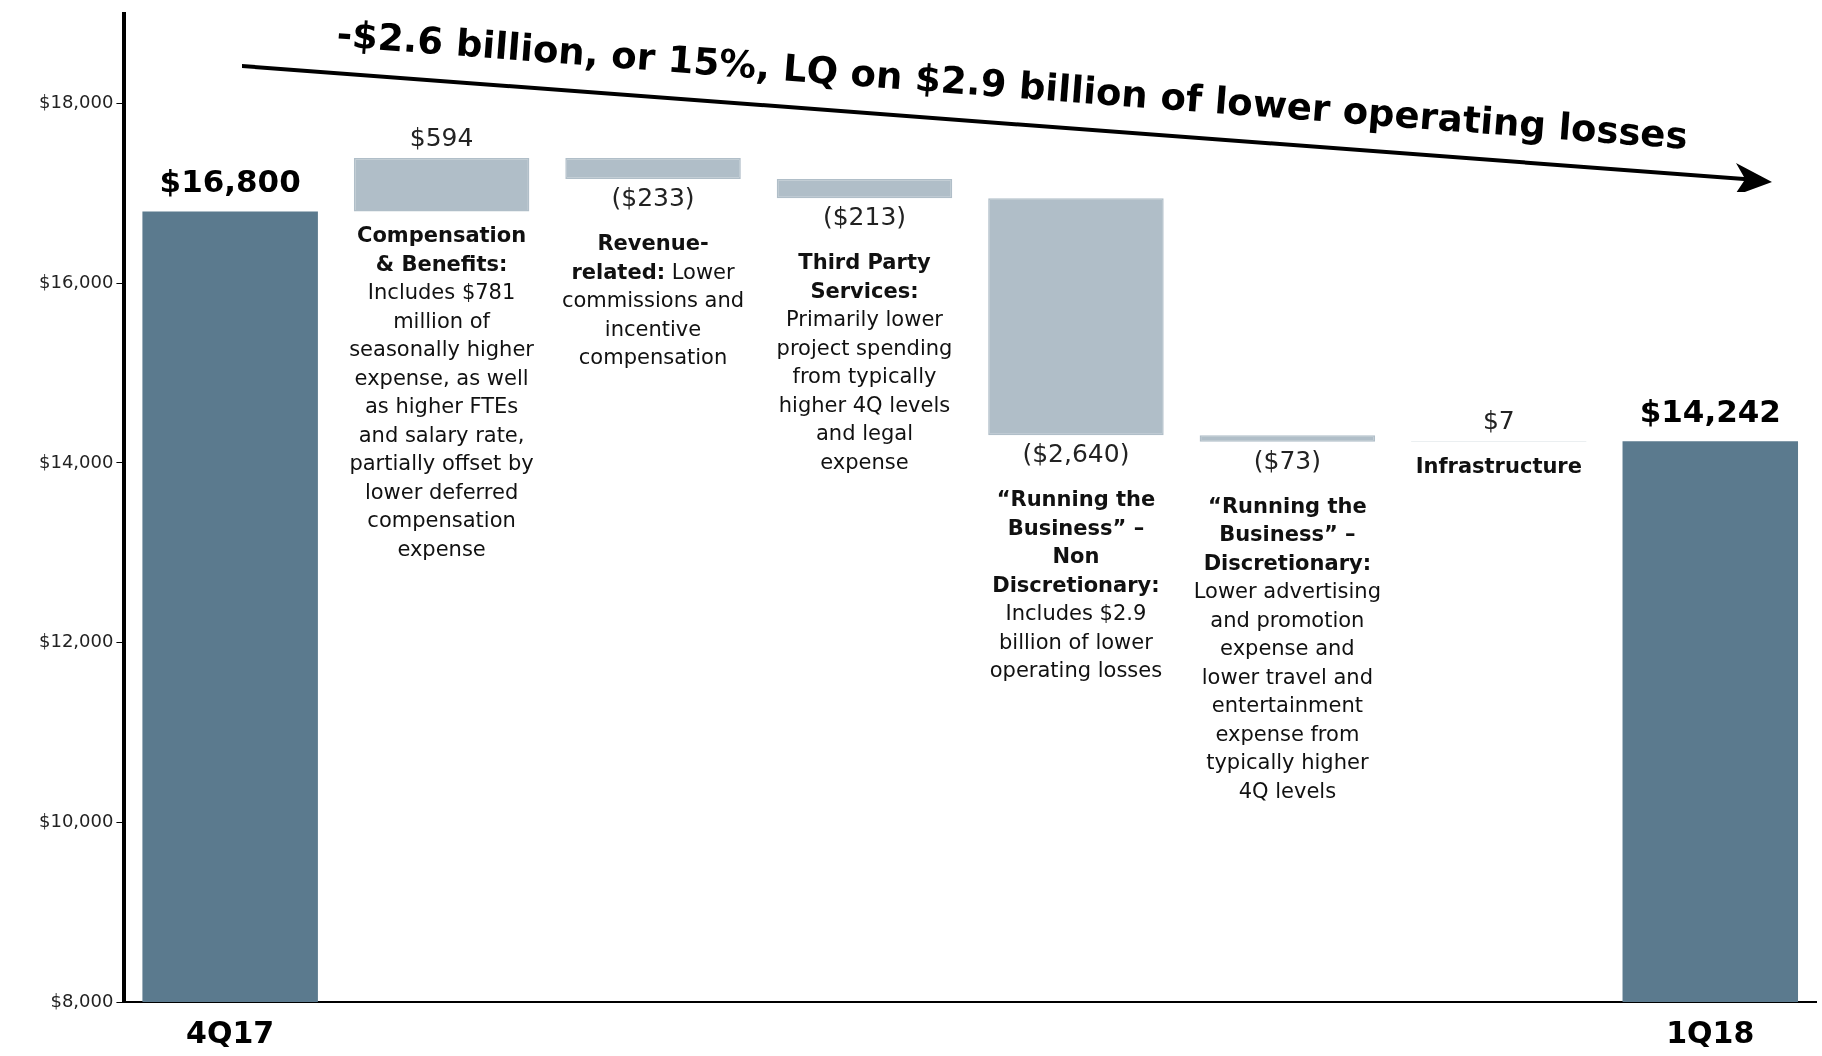 Image resolution: width=1822 pixels, height=1056 pixels. Describe the element at coordinates (1710, 1032) in the screenshot. I see `x-tick-label: 1Q18` at that location.